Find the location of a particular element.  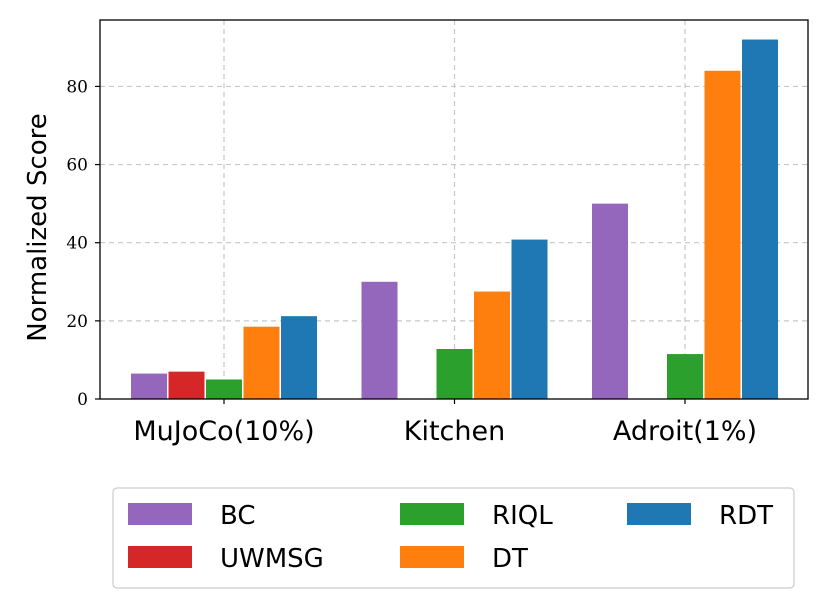

legend-swatch-bc is located at coordinates (160, 514).